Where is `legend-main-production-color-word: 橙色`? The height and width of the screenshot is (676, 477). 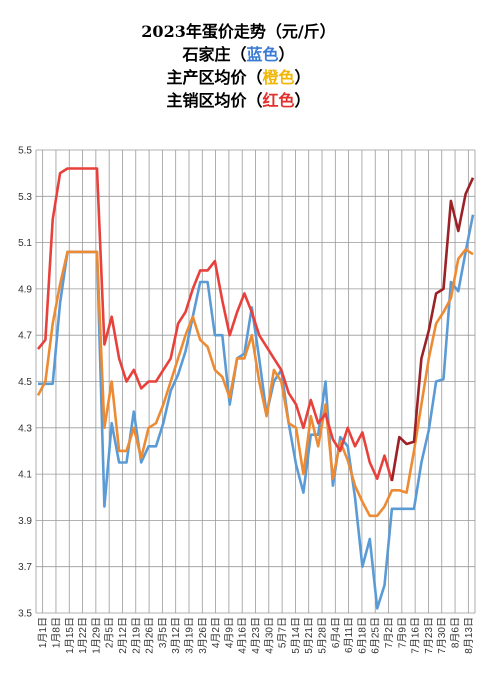
legend-main-production-color-word: 橙色 is located at coordinates (278, 77).